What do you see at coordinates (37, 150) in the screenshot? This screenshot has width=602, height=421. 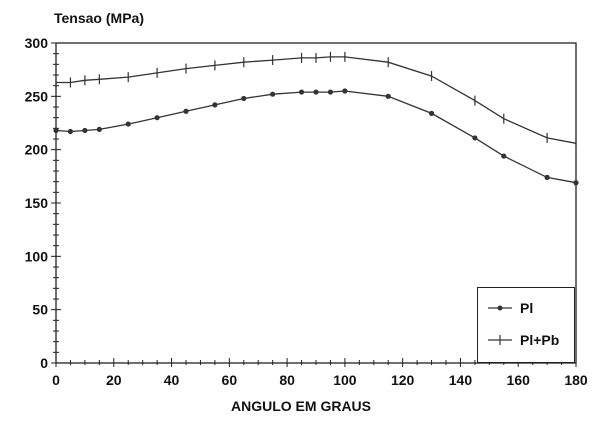 I see `y-tick-label: 200` at bounding box center [37, 150].